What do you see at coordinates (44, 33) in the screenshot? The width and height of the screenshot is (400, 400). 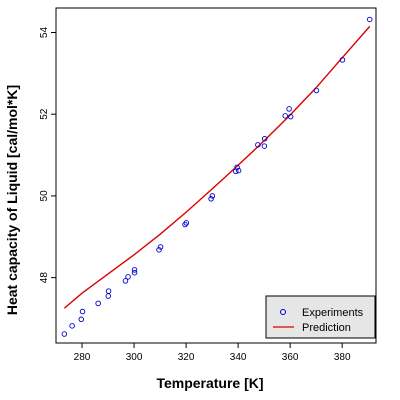 I see `y-tick-label: 54` at bounding box center [44, 33].